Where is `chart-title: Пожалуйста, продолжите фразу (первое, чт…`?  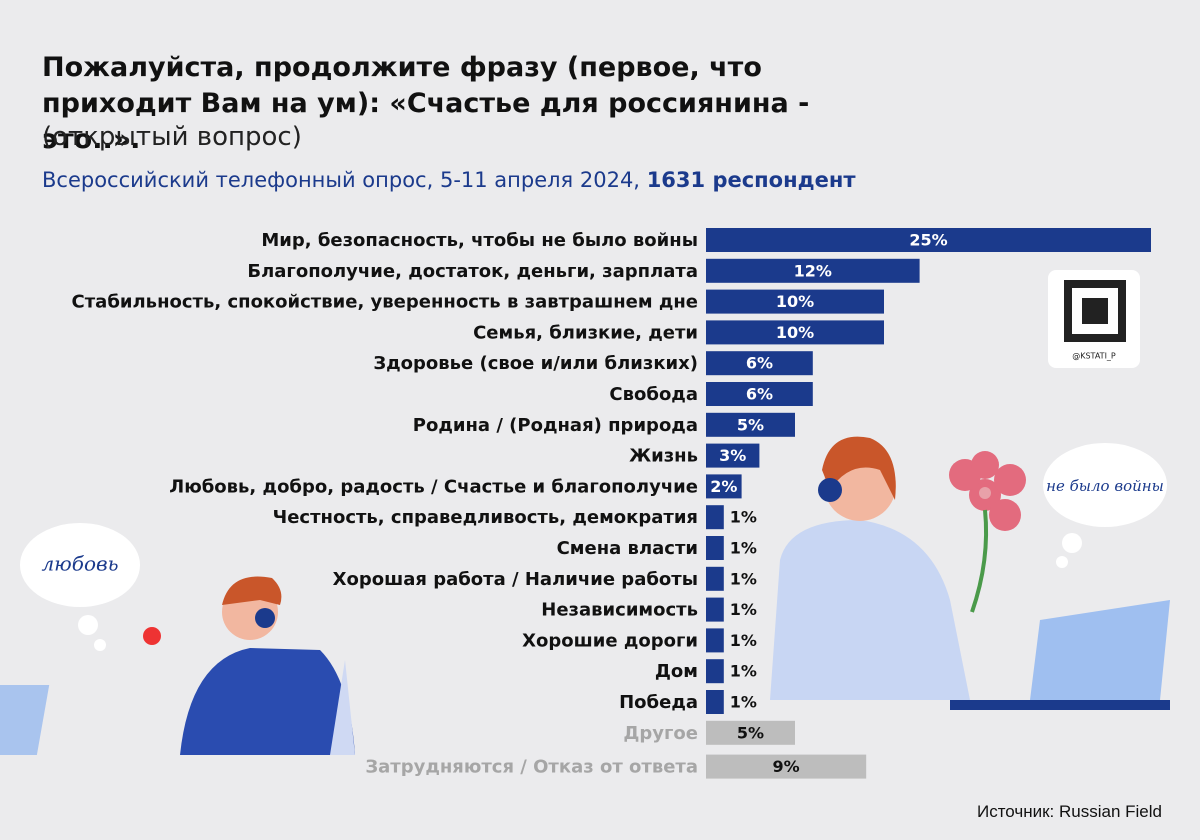 chart-title: Пожалуйста, продолжите фразу (первое, чт… is located at coordinates (426, 103).